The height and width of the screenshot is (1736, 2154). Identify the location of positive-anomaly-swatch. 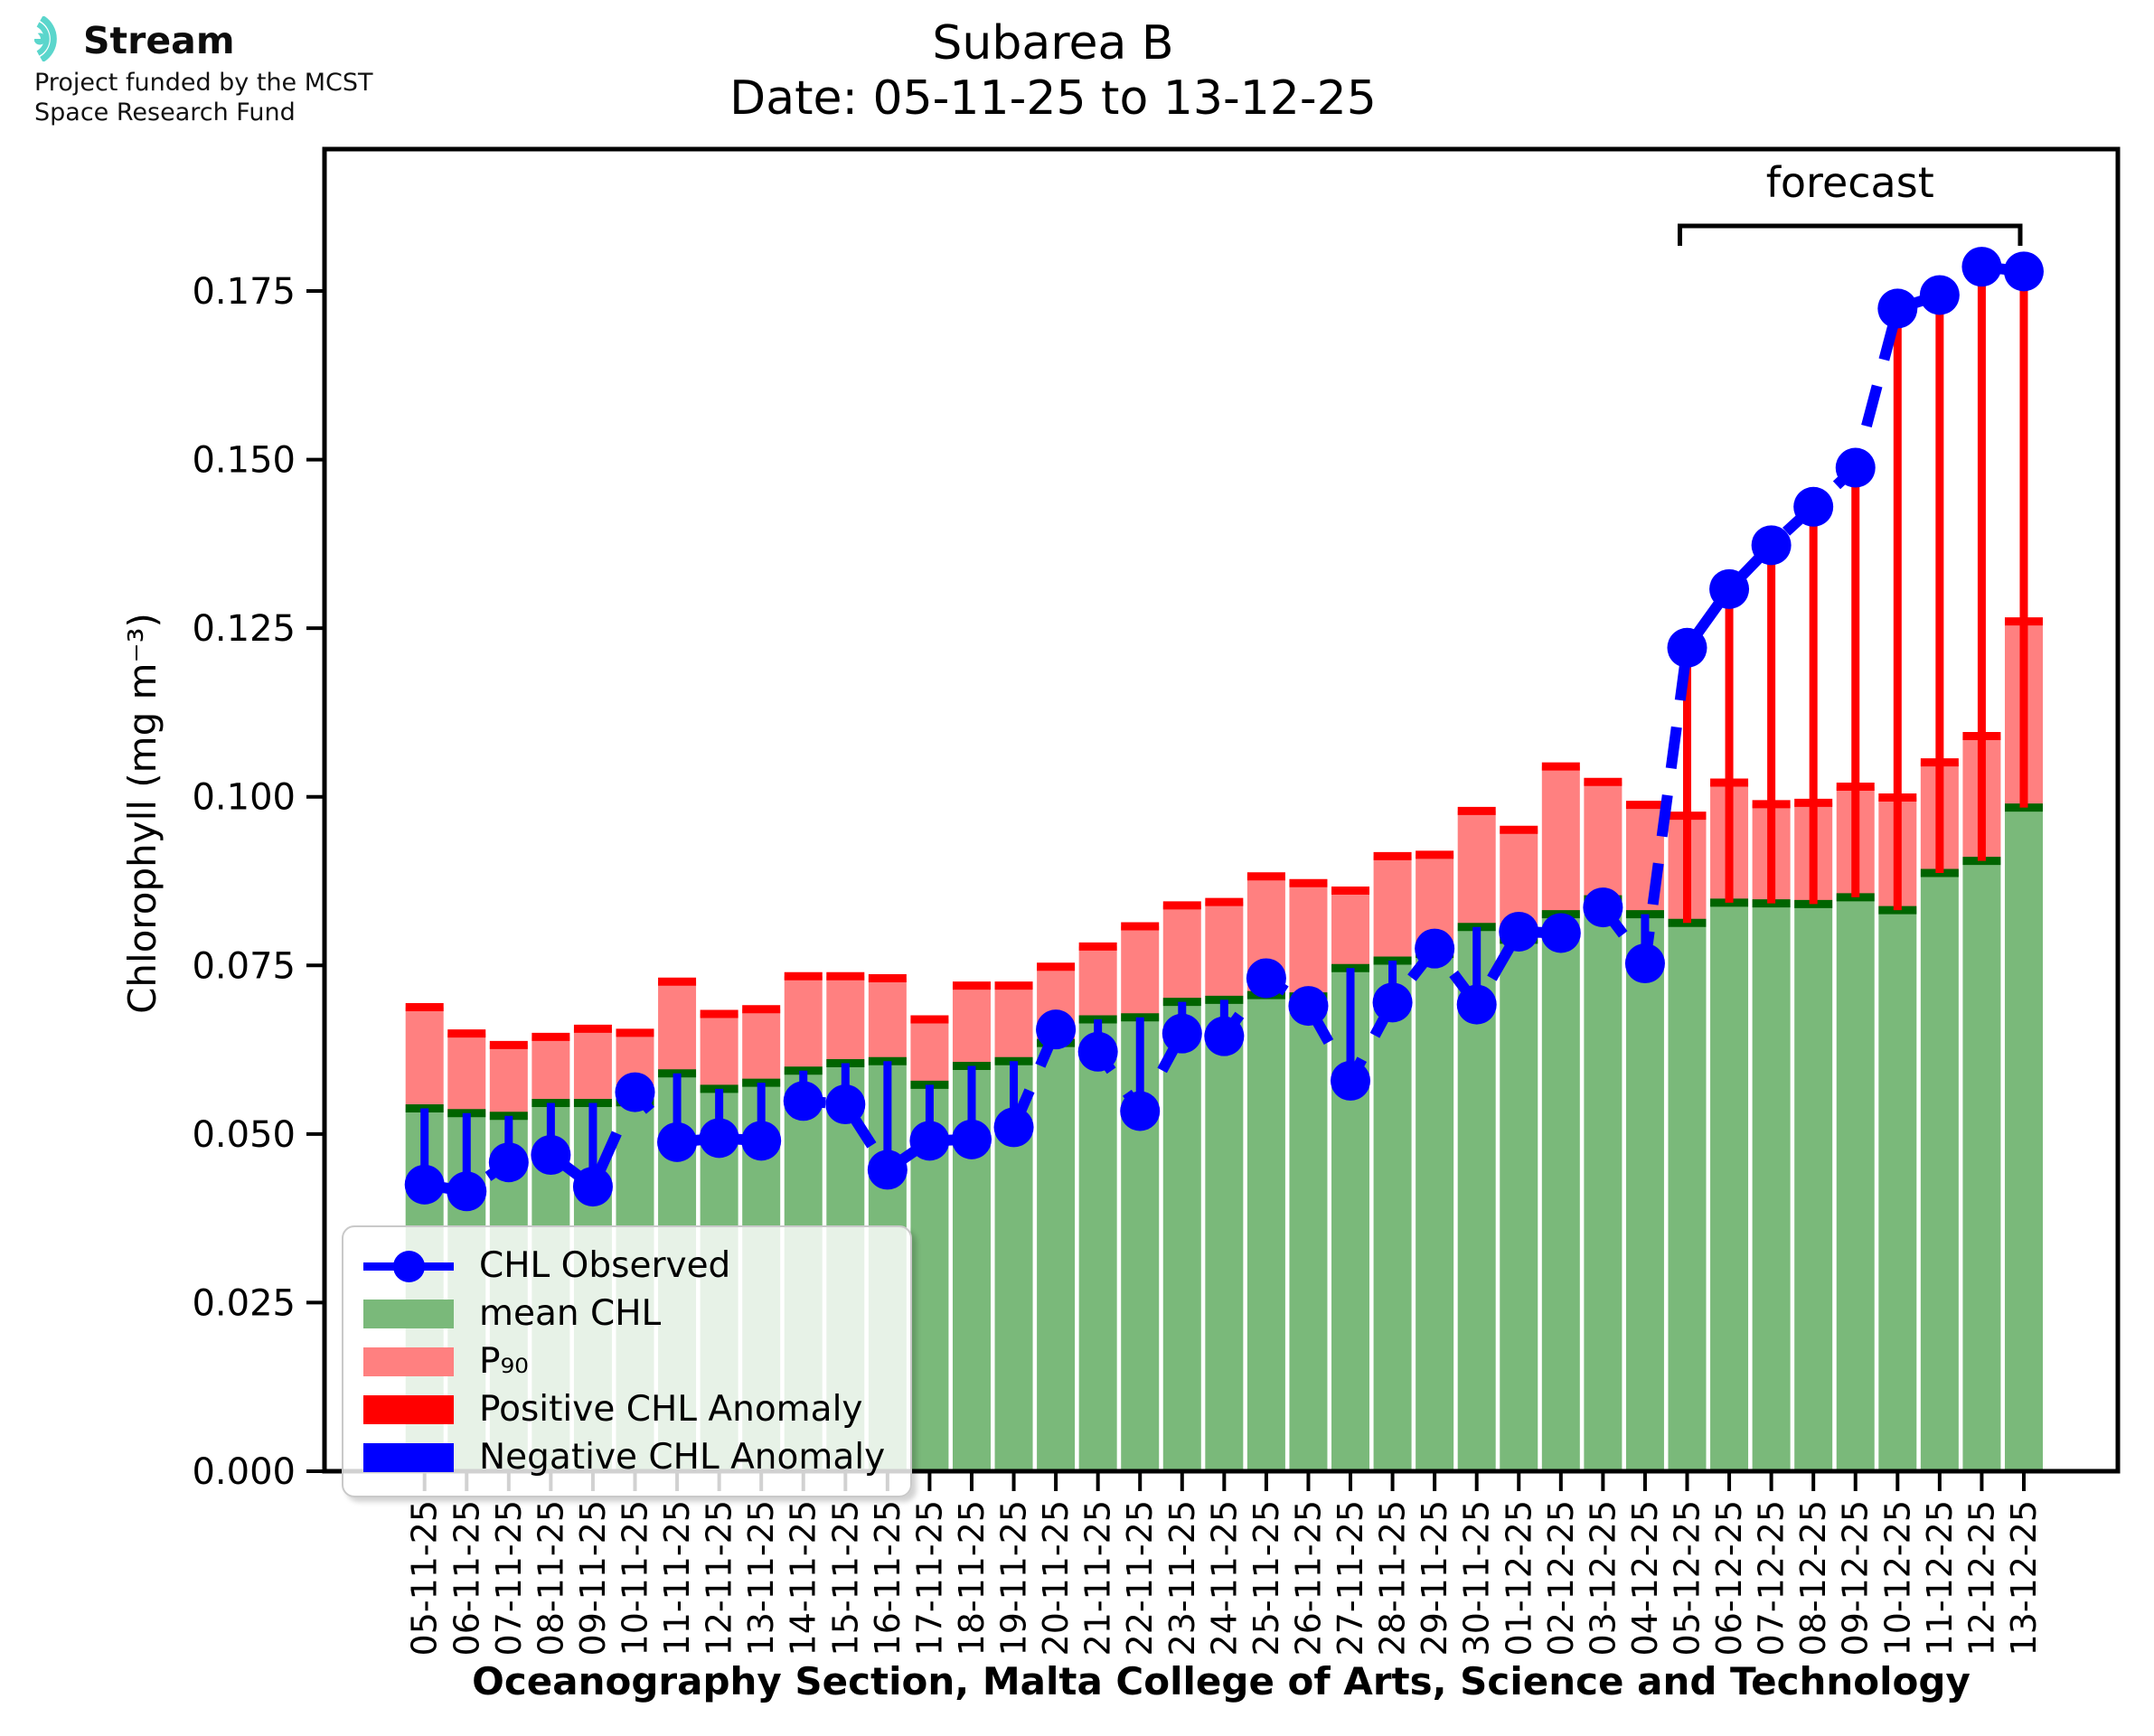
(408, 1409).